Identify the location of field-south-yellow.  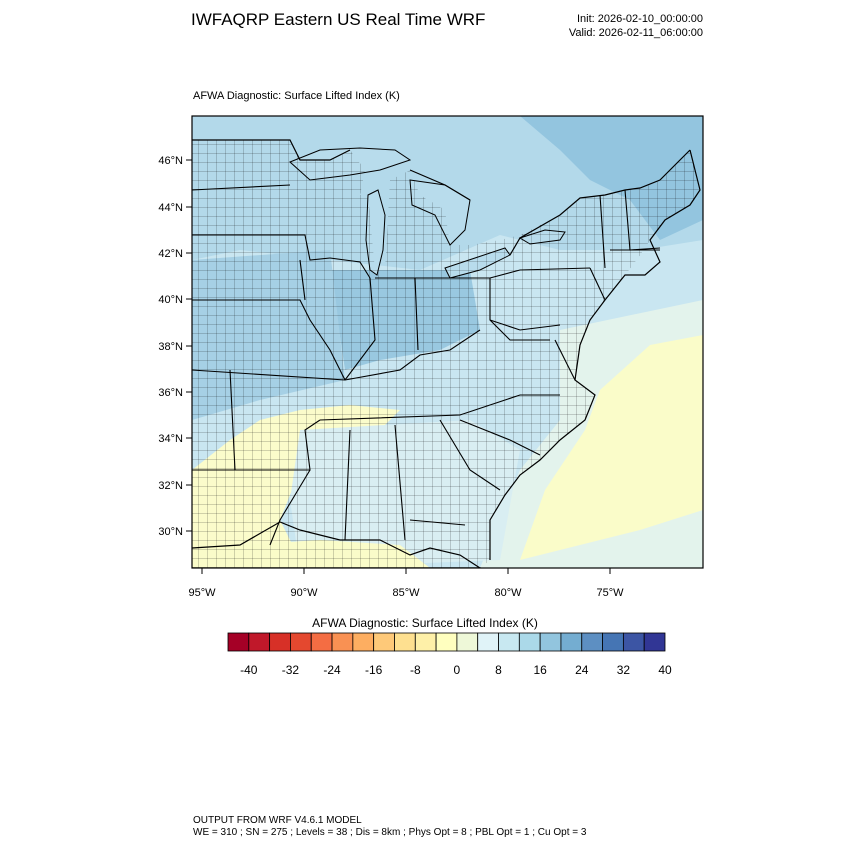
(296, 486).